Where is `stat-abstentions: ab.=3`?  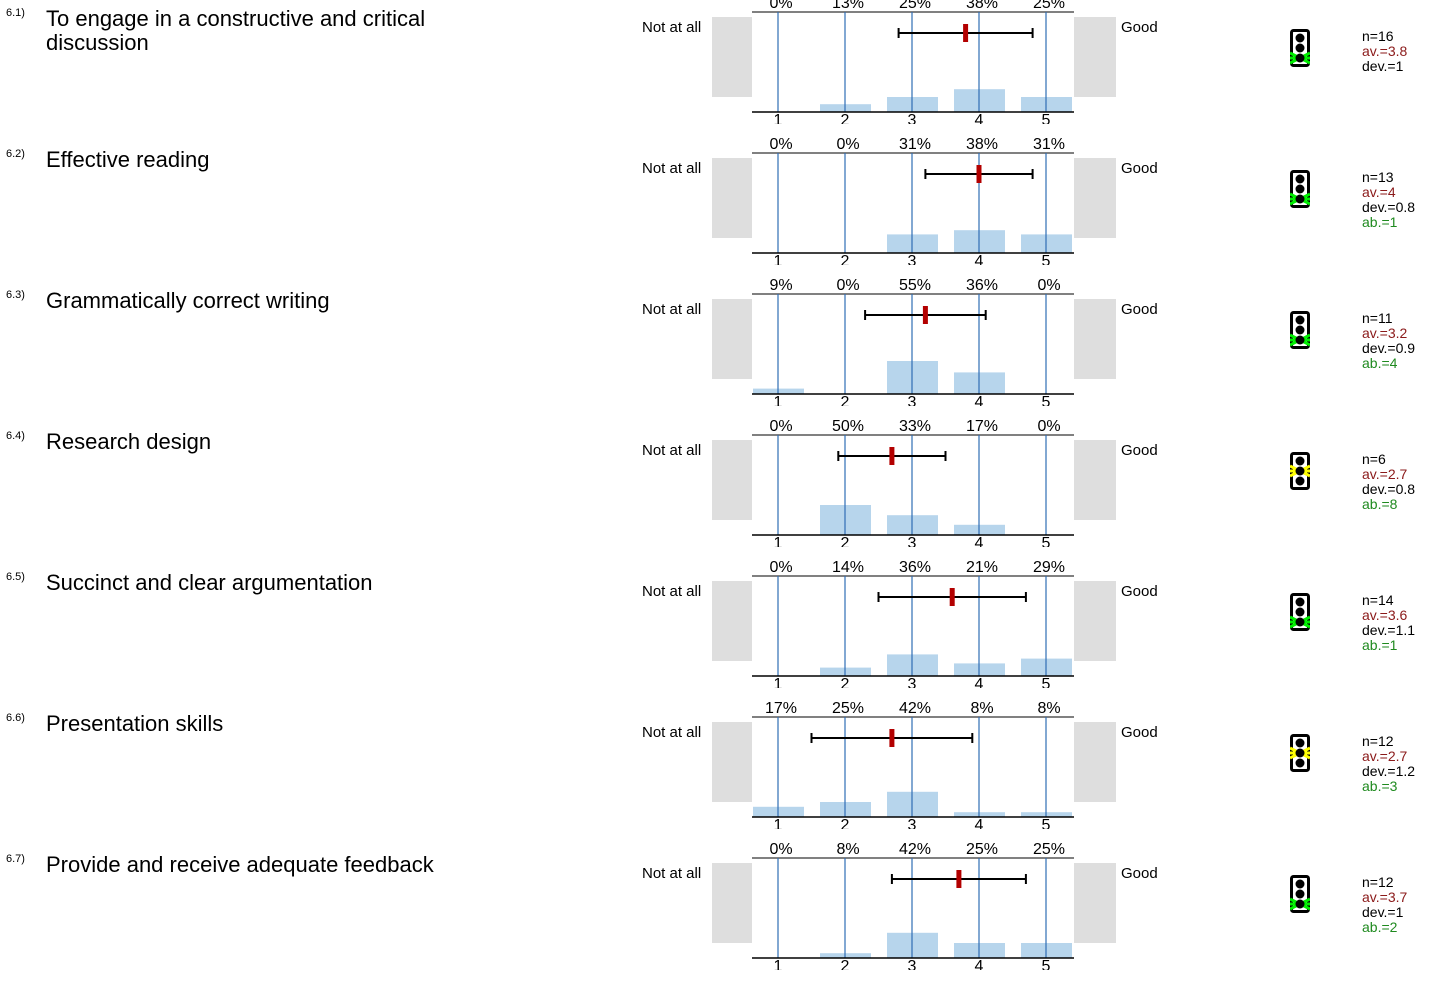 stat-abstentions: ab.=3 is located at coordinates (1380, 786).